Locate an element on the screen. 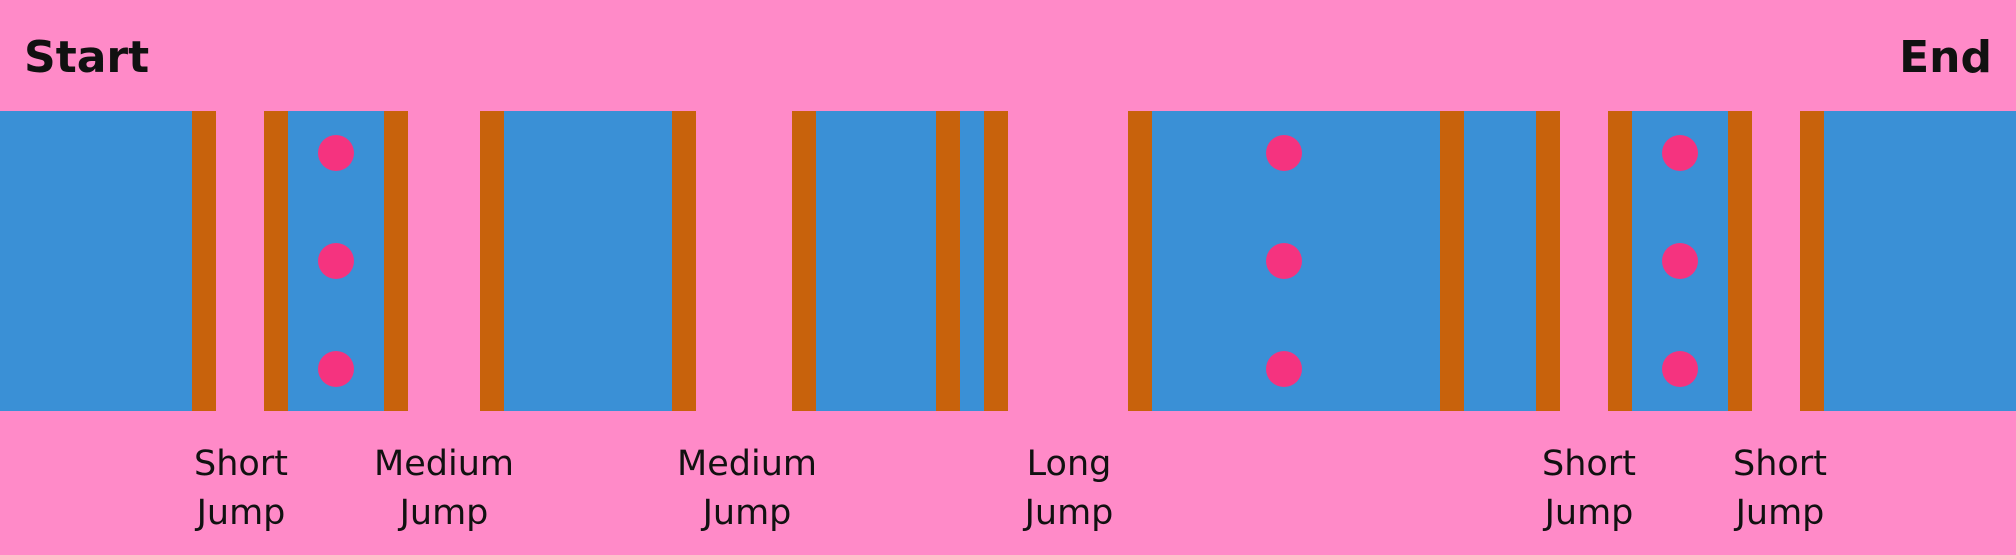 The height and width of the screenshot is (555, 2016). gap-label-line-1: Long is located at coordinates (1069, 464).